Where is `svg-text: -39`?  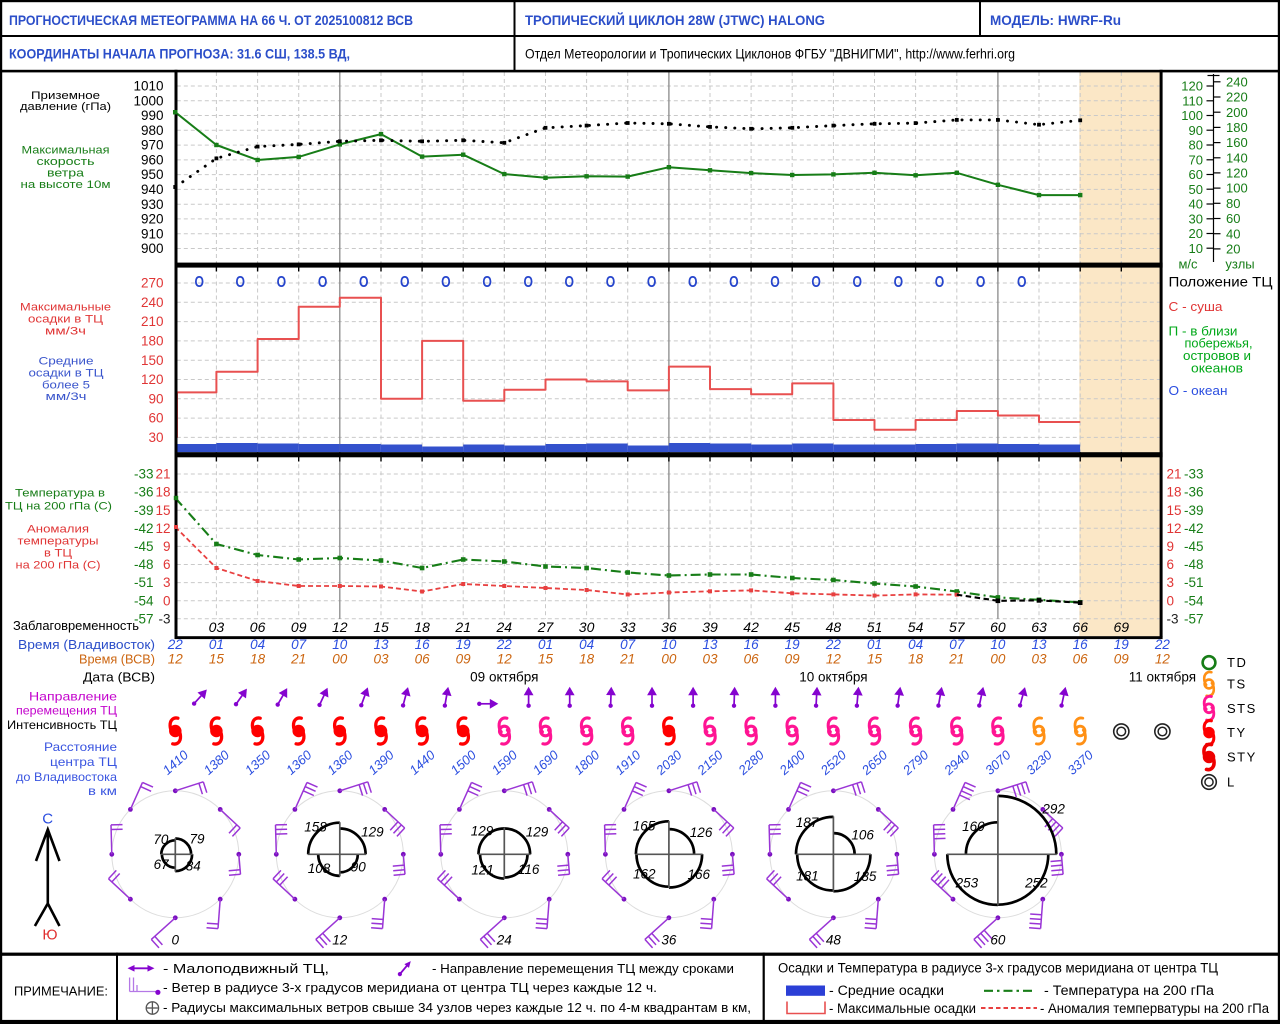 svg-text: -39 is located at coordinates (144, 510).